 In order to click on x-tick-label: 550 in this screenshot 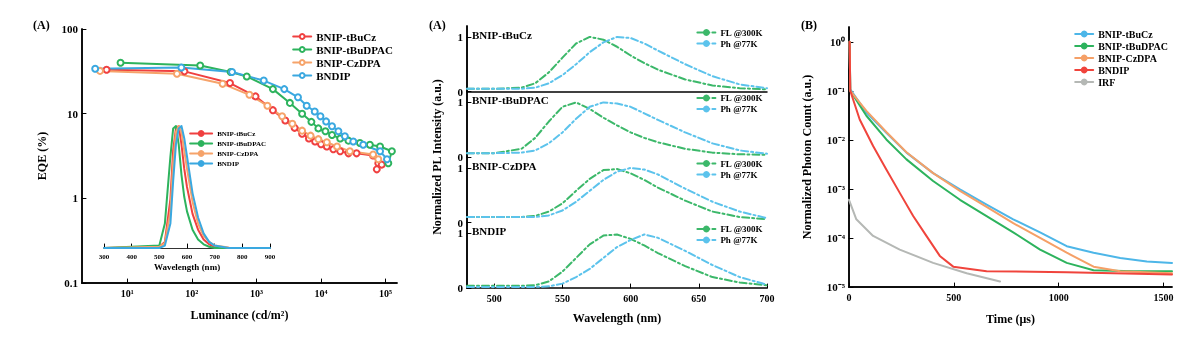, I will do `click(562, 298)`.